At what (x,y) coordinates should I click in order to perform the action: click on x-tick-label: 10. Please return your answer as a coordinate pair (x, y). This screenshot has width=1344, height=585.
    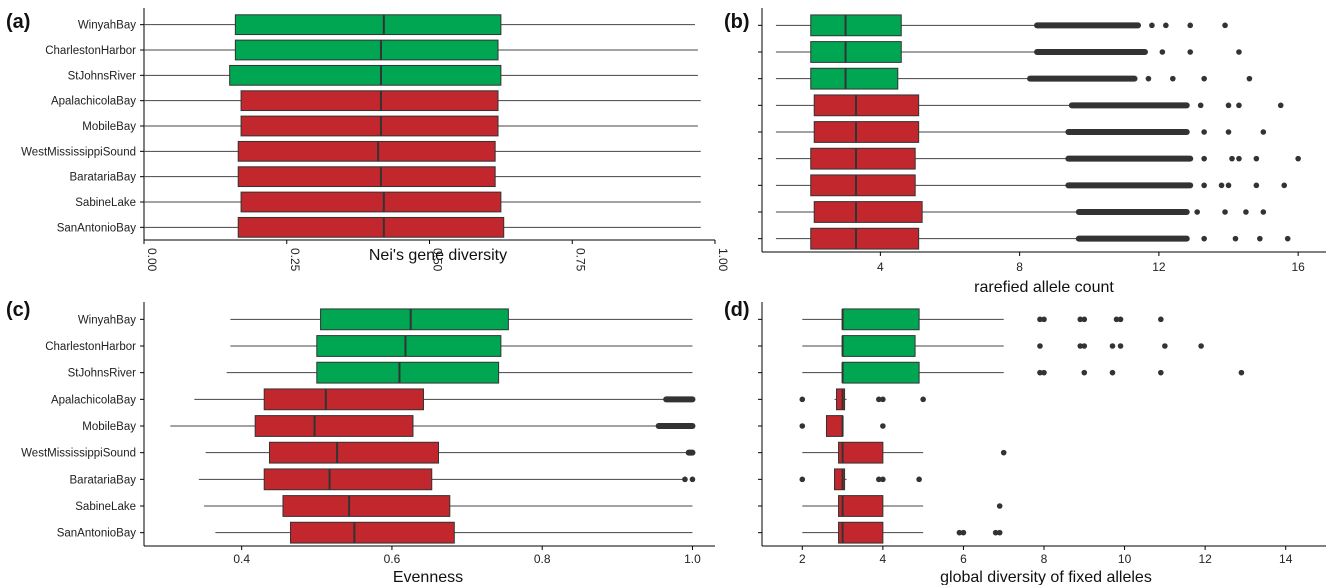
    Looking at the image, I should click on (1125, 559).